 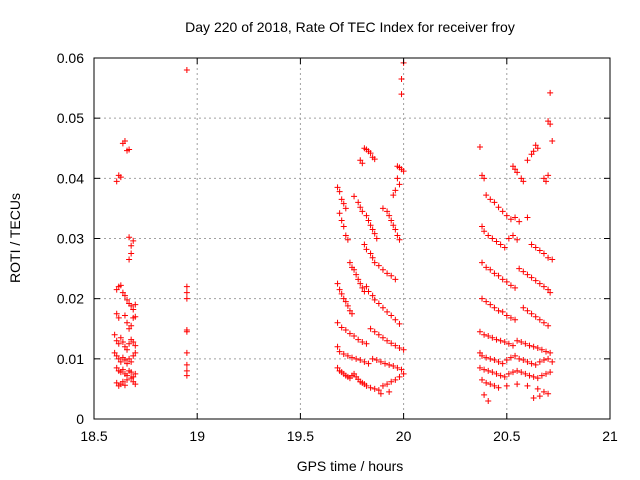 I want to click on x-tick-label: 21, so click(x=610, y=436).